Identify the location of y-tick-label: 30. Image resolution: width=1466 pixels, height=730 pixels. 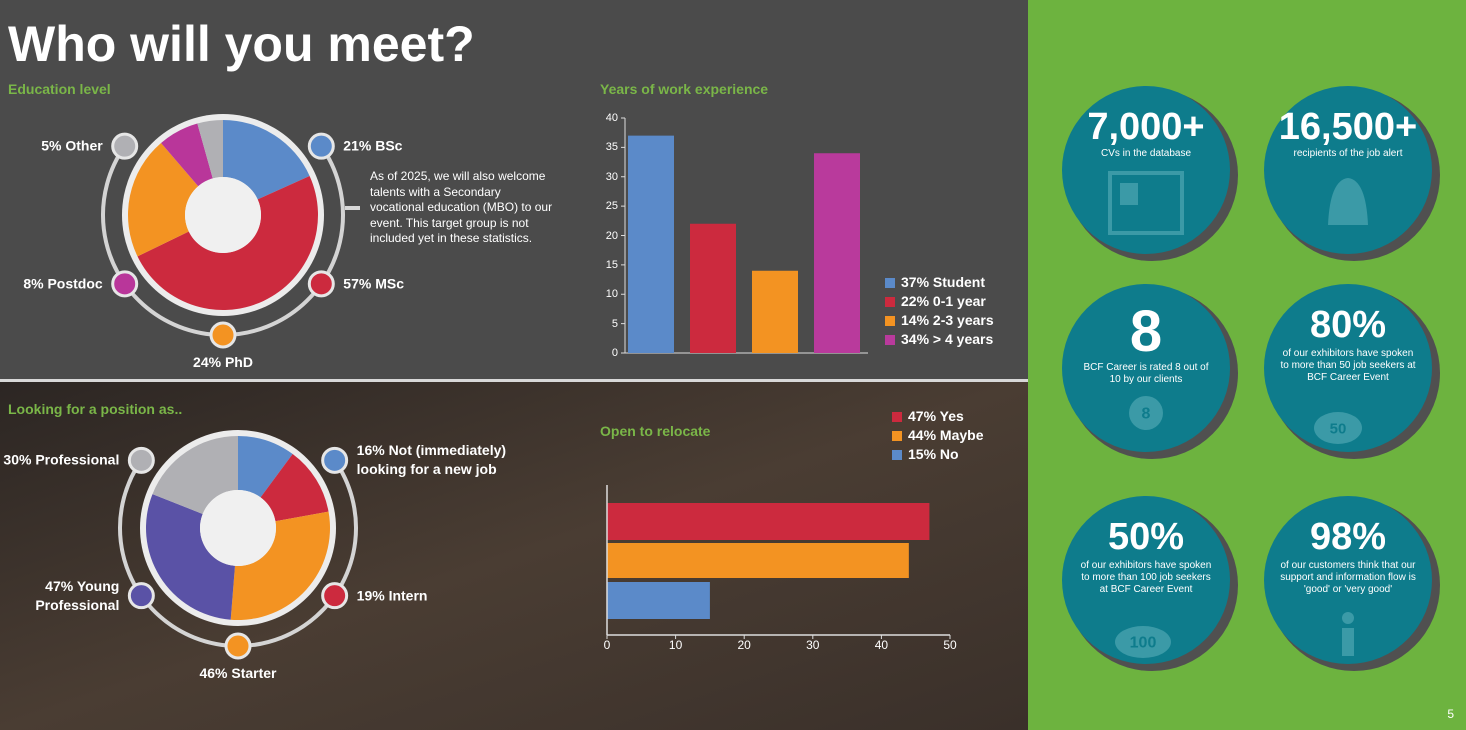
(611, 176).